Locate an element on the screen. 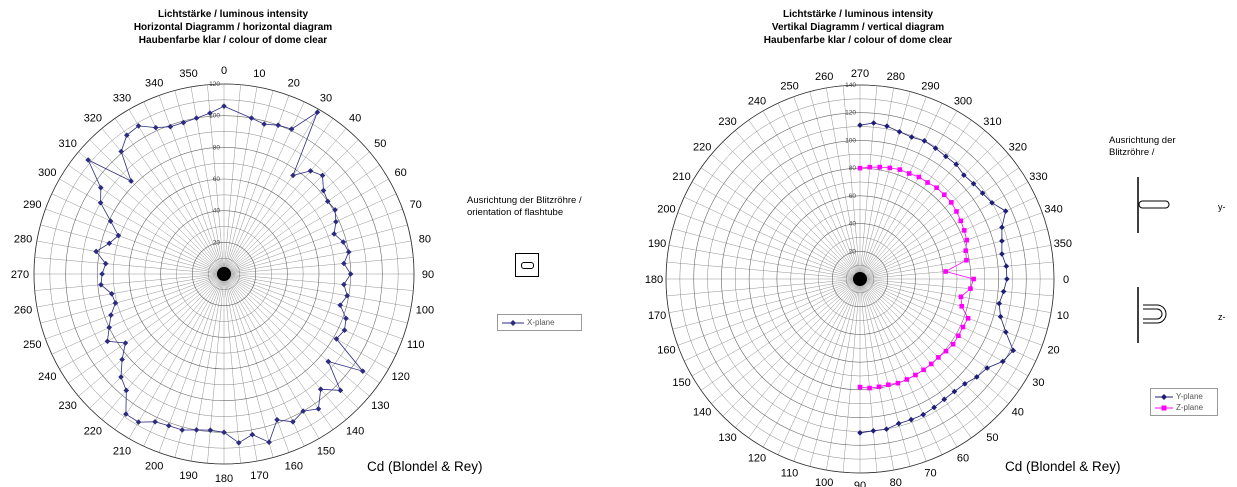  angle-tick-label: 350 is located at coordinates (188, 74).